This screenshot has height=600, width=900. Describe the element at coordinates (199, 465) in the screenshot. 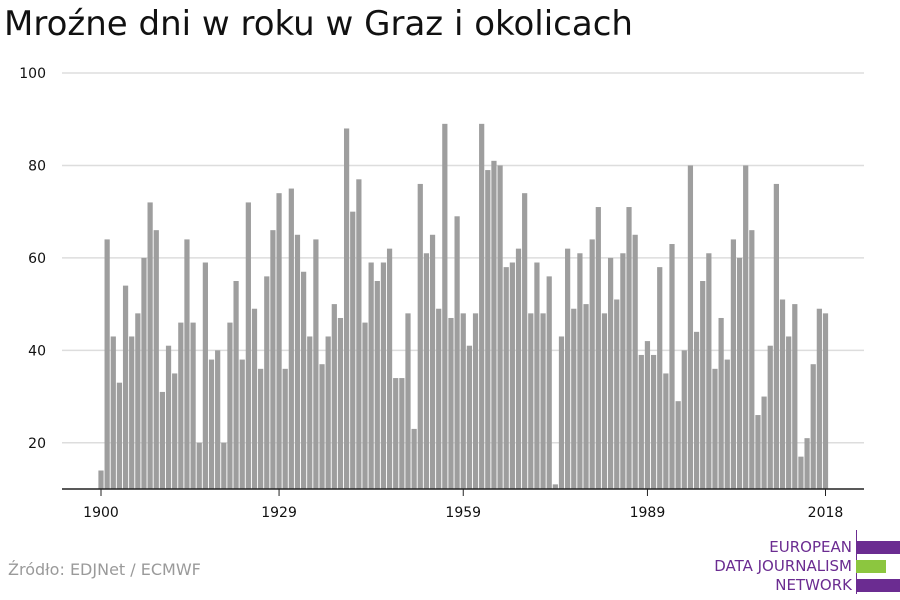

I see `bar-1916` at that location.